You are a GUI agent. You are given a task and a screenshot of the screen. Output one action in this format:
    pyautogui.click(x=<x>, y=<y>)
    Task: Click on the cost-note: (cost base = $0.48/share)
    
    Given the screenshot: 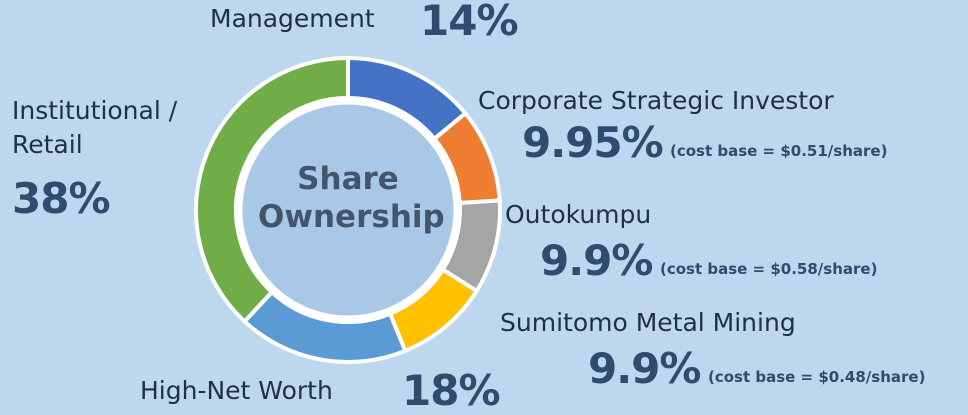 What is the action you would take?
    pyautogui.click(x=817, y=377)
    